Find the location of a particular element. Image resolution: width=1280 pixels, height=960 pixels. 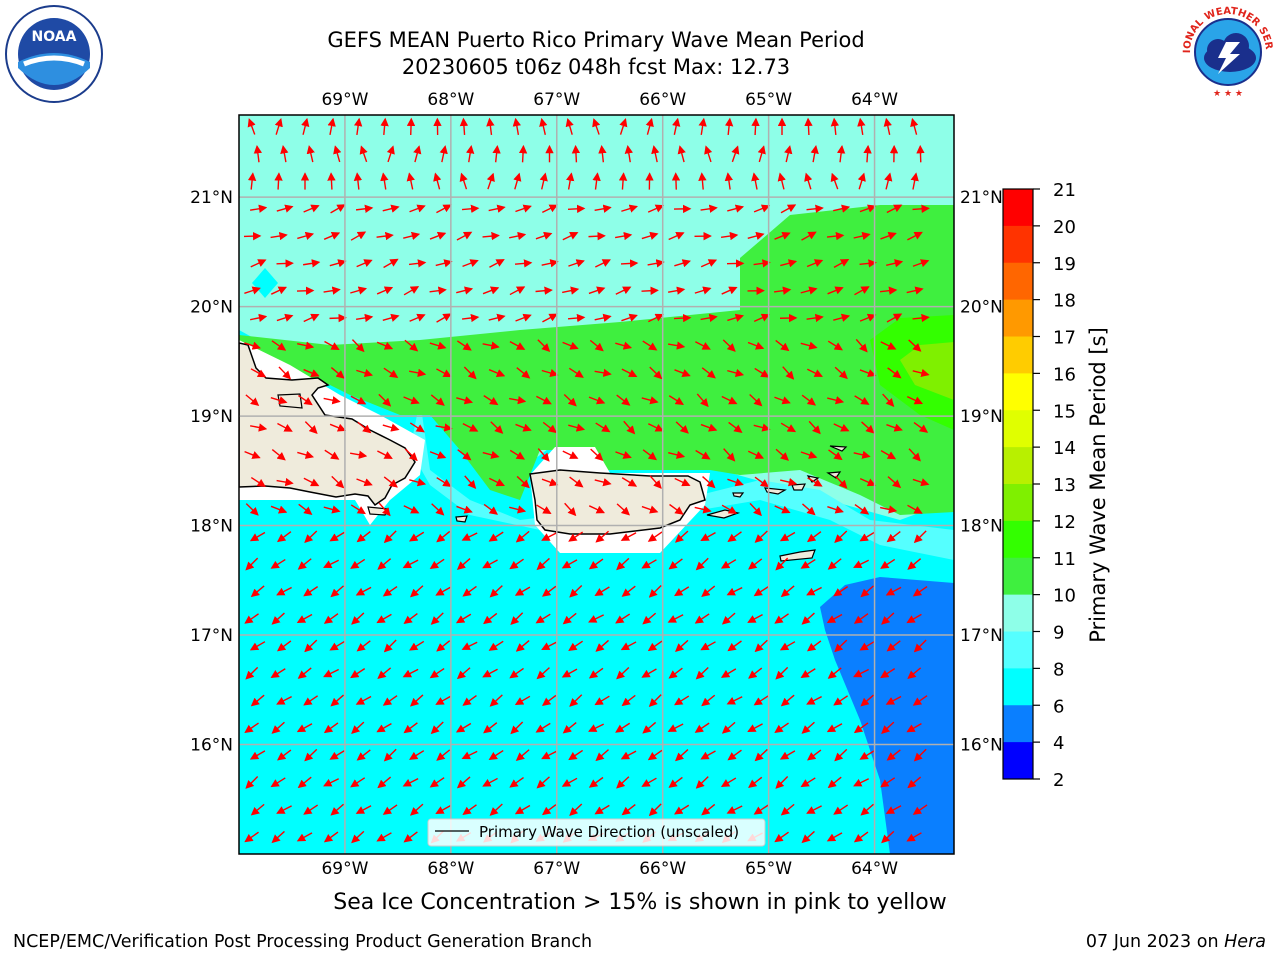

colorbar-tick-label: 12 is located at coordinates (1064, 522).